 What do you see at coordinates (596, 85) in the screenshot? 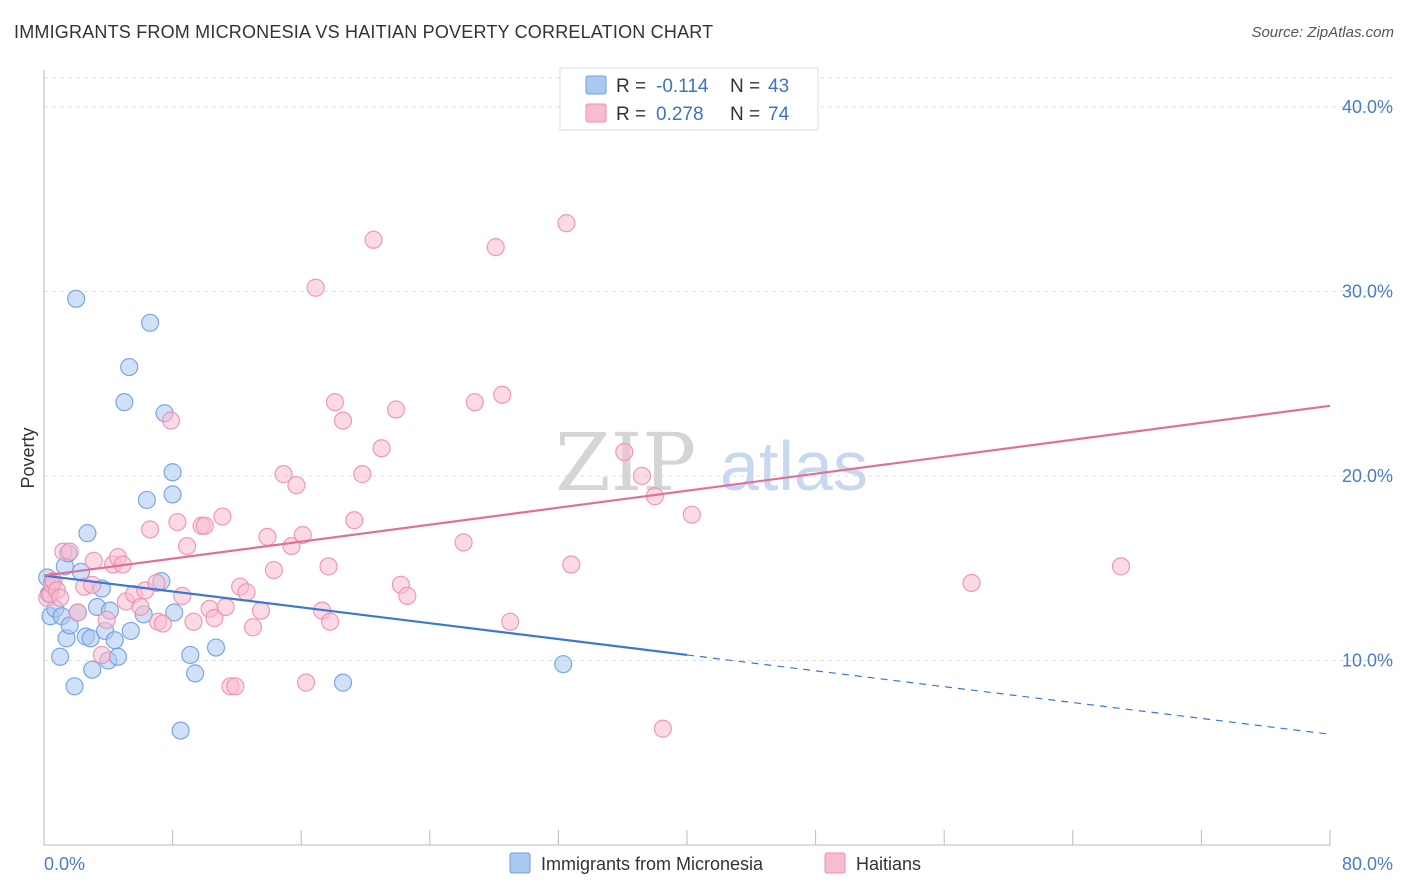
I see `legend-swatch-micronesia` at bounding box center [596, 85].